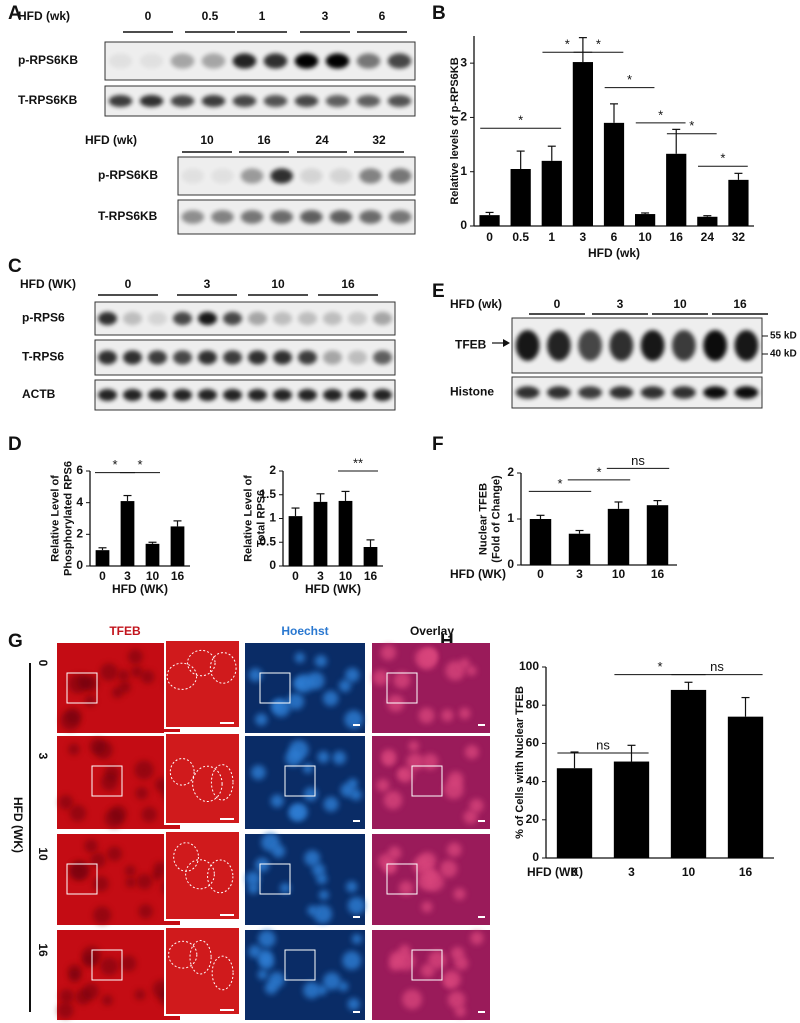 Image resolution: width=800 pixels, height=1023 pixels. Describe the element at coordinates (382, 16) in the screenshot. I see `lane-label: 6` at that location.